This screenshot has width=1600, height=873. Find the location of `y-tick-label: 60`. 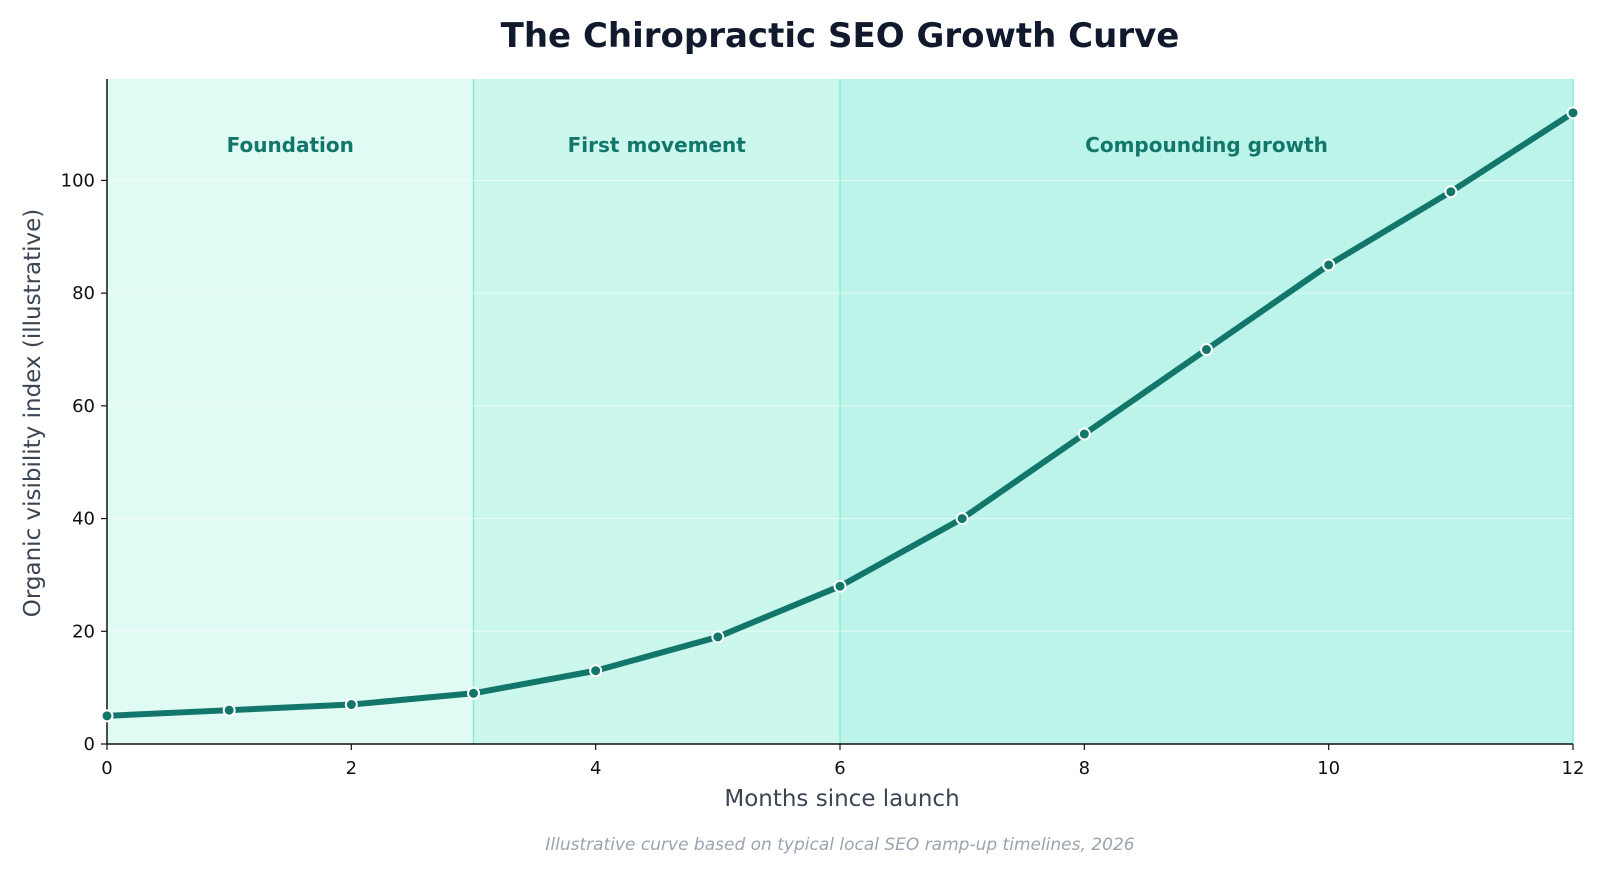

y-tick-label: 60 is located at coordinates (83, 406).